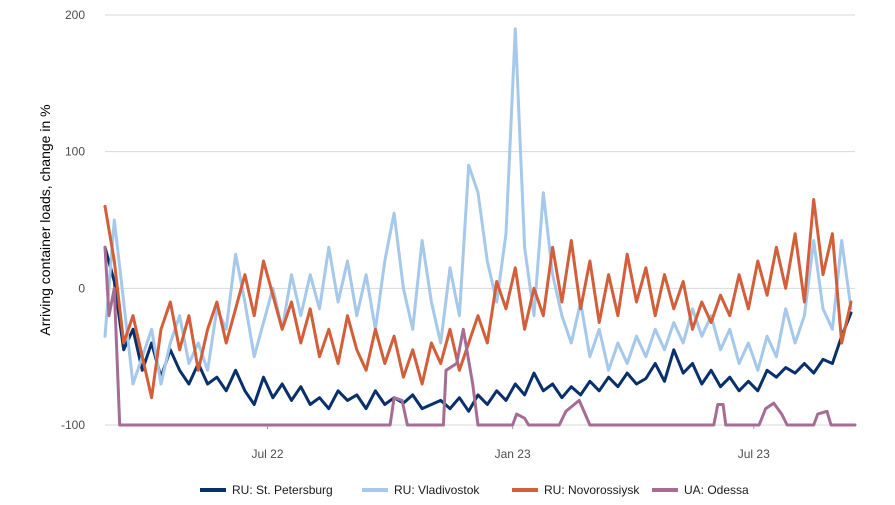 The width and height of the screenshot is (895, 505). I want to click on legend-label: UA: Odessa, so click(716, 490).